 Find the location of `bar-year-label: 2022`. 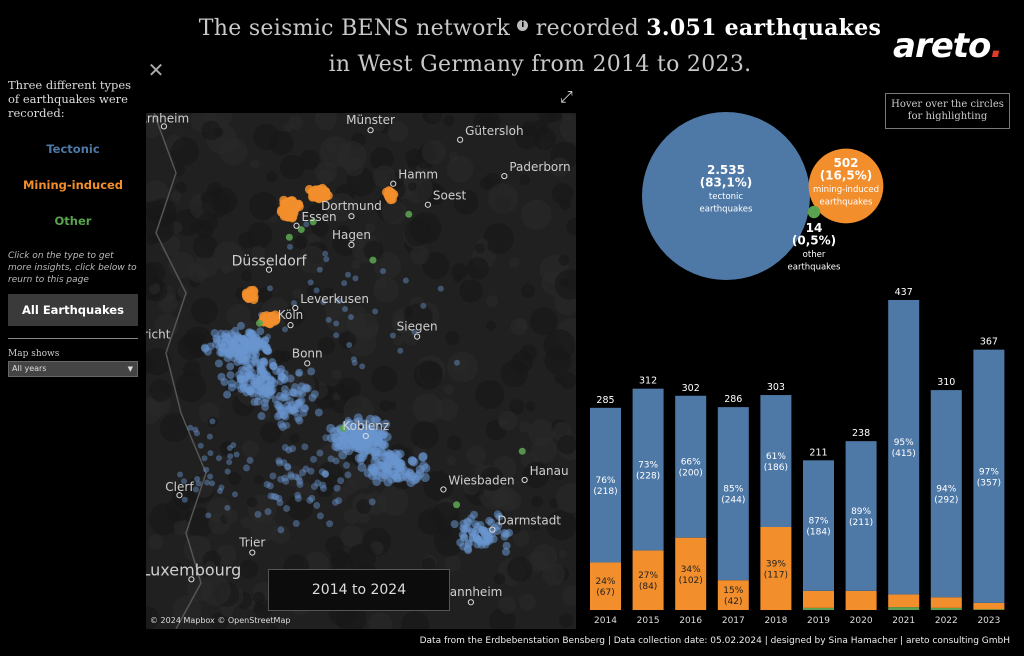

bar-year-label: 2022 is located at coordinates (946, 621).